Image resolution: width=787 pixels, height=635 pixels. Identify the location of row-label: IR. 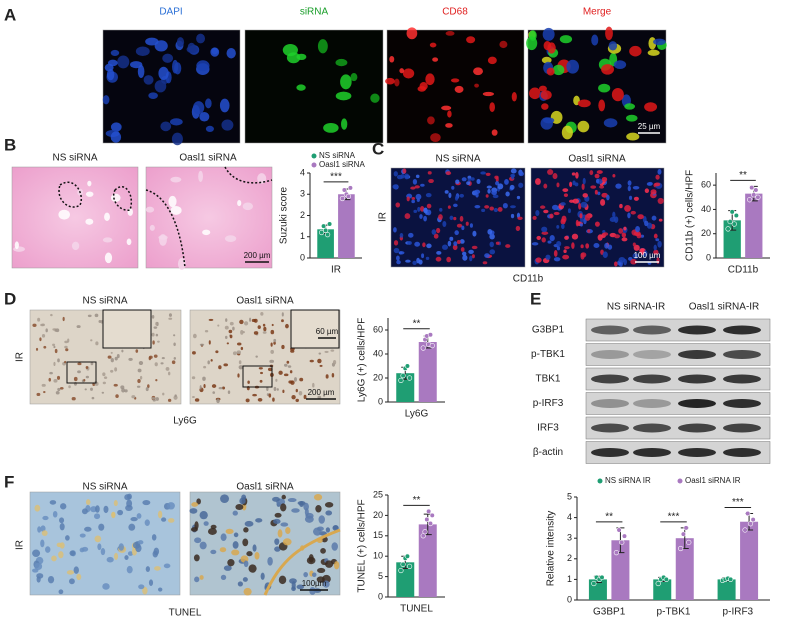
(20, 357).